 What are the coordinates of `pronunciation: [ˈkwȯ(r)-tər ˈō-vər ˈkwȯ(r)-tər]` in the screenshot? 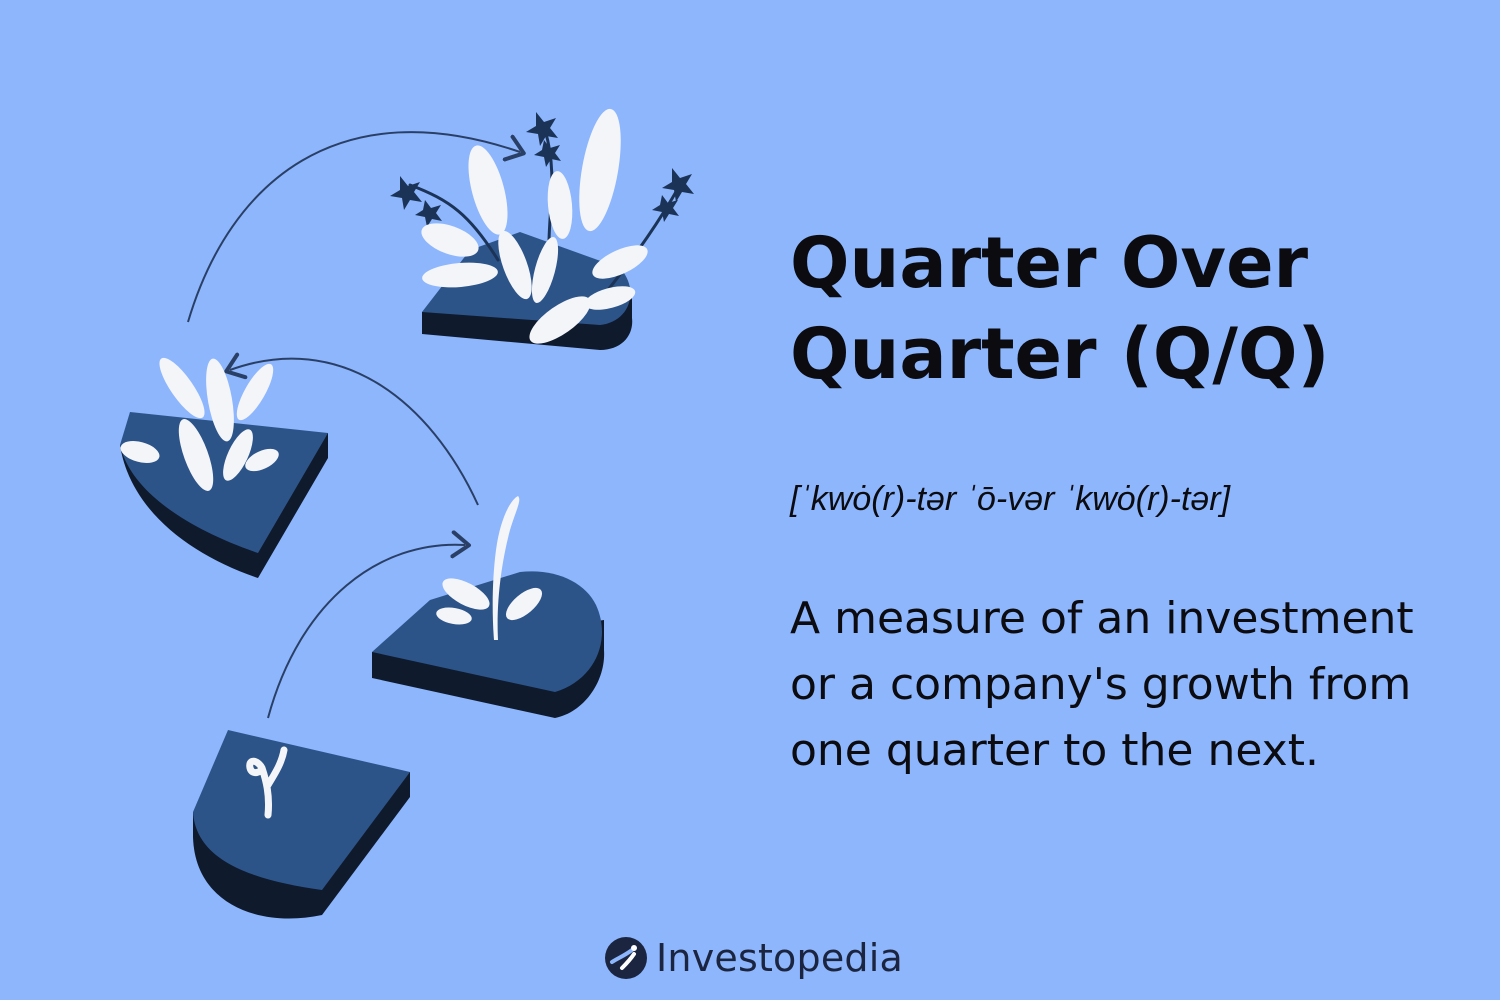 It's located at (1010, 499).